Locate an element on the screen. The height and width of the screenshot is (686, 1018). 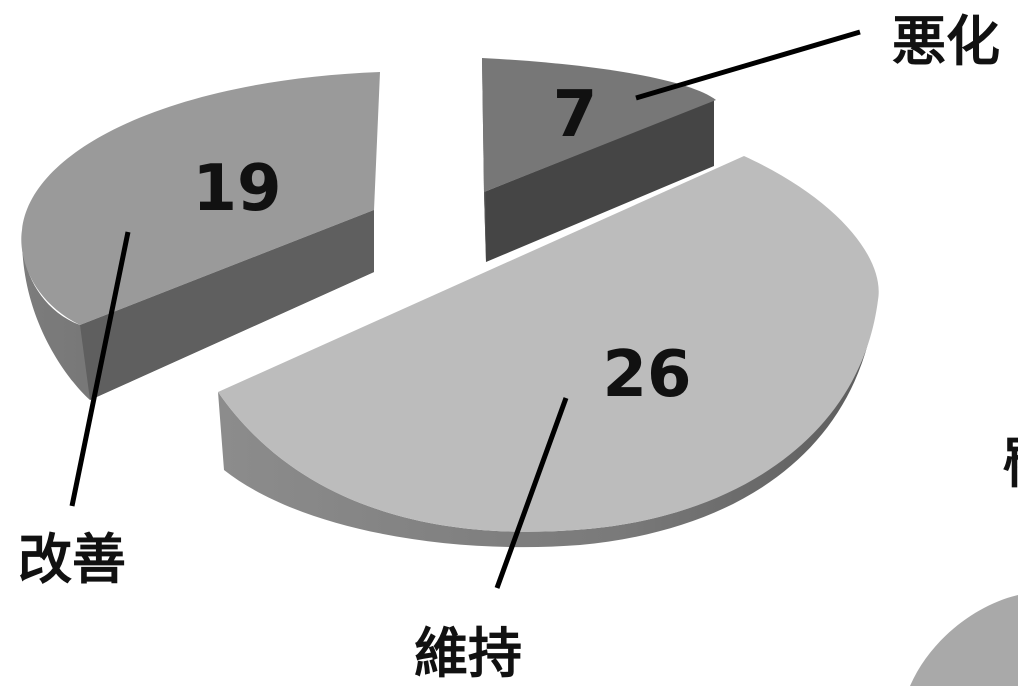
category-label-iji: 維持 is located at coordinates (468, 653).